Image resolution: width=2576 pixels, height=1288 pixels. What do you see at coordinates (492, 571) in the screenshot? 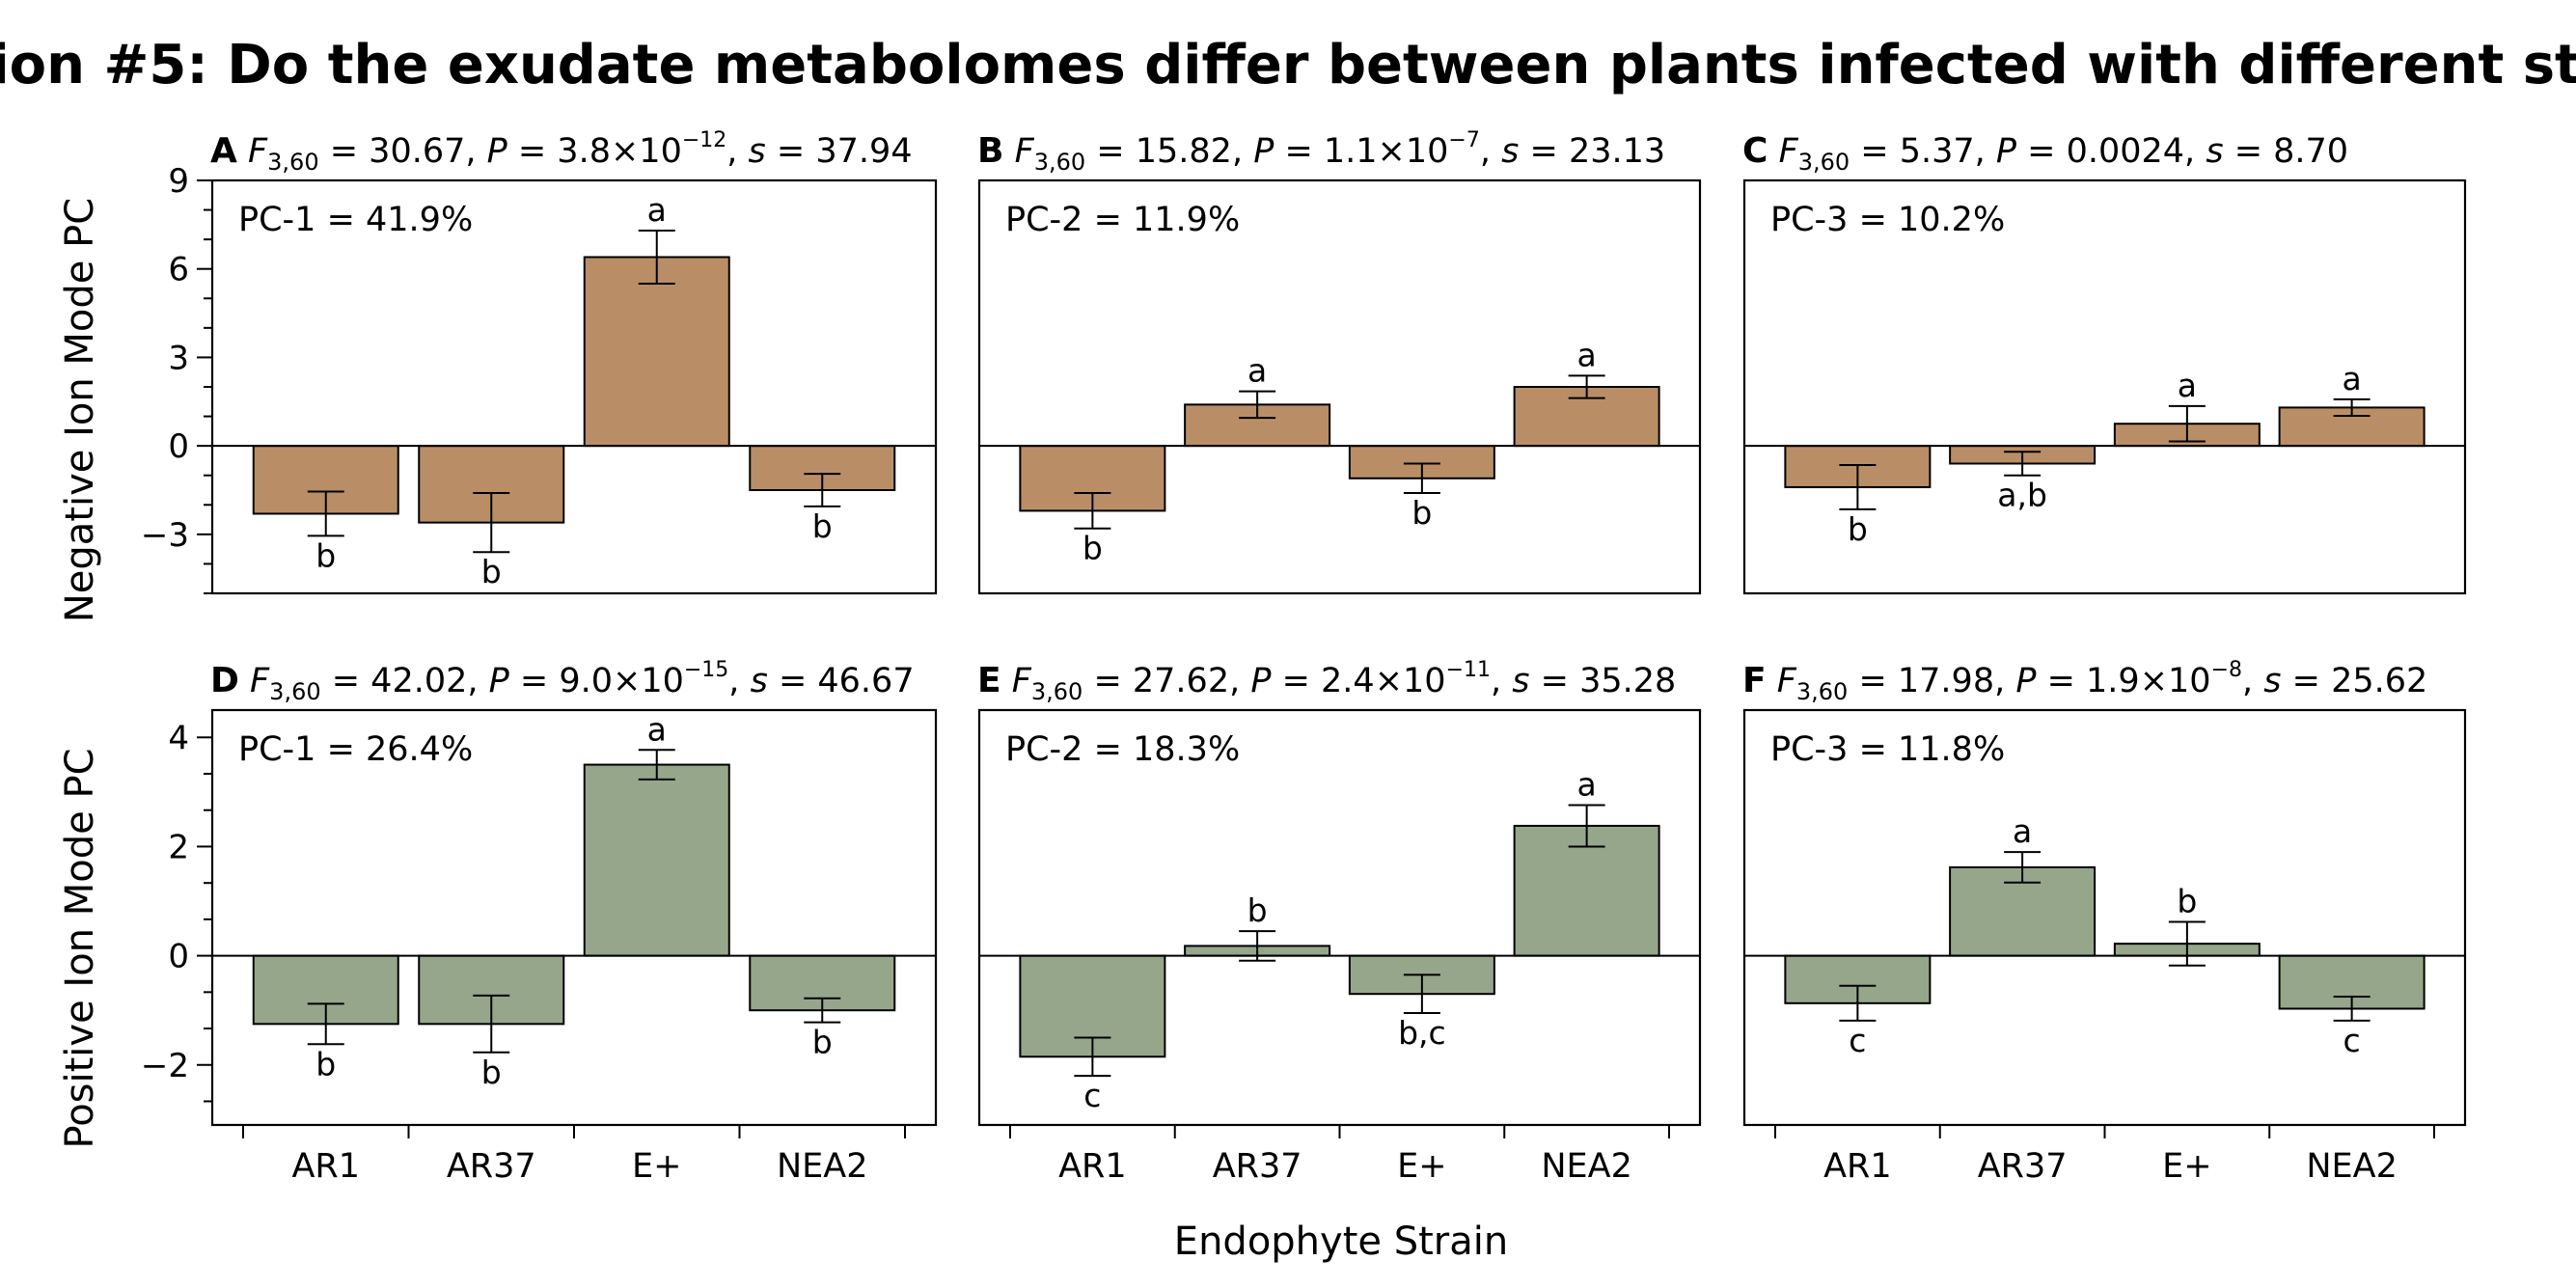
I see `sig-letter-A-AR37: b` at bounding box center [492, 571].